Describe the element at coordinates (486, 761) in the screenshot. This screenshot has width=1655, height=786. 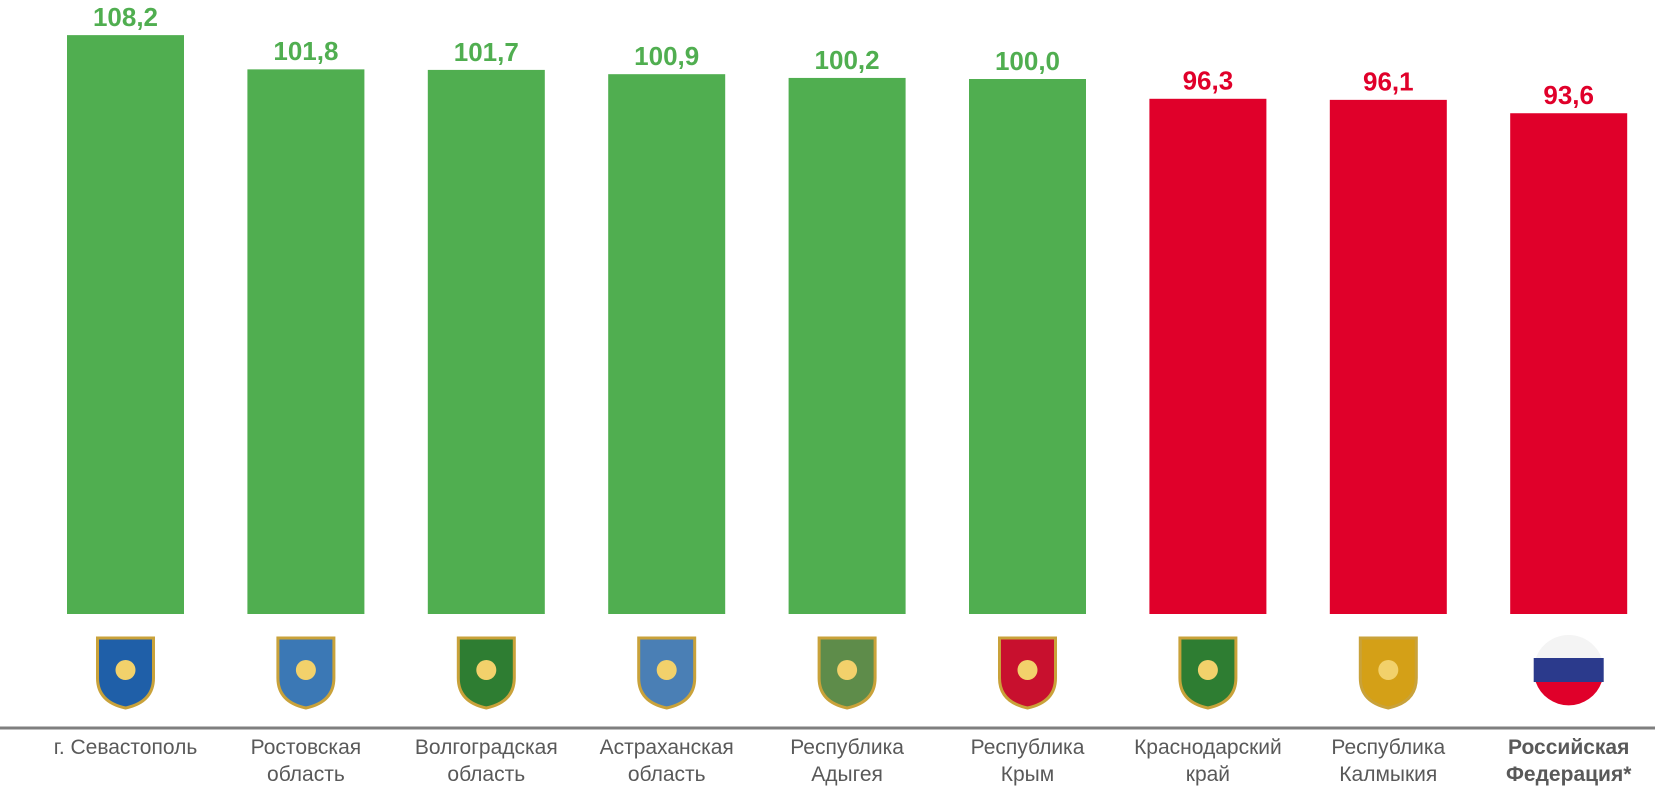
I see `x-tick-label: Волгоградская область` at that location.